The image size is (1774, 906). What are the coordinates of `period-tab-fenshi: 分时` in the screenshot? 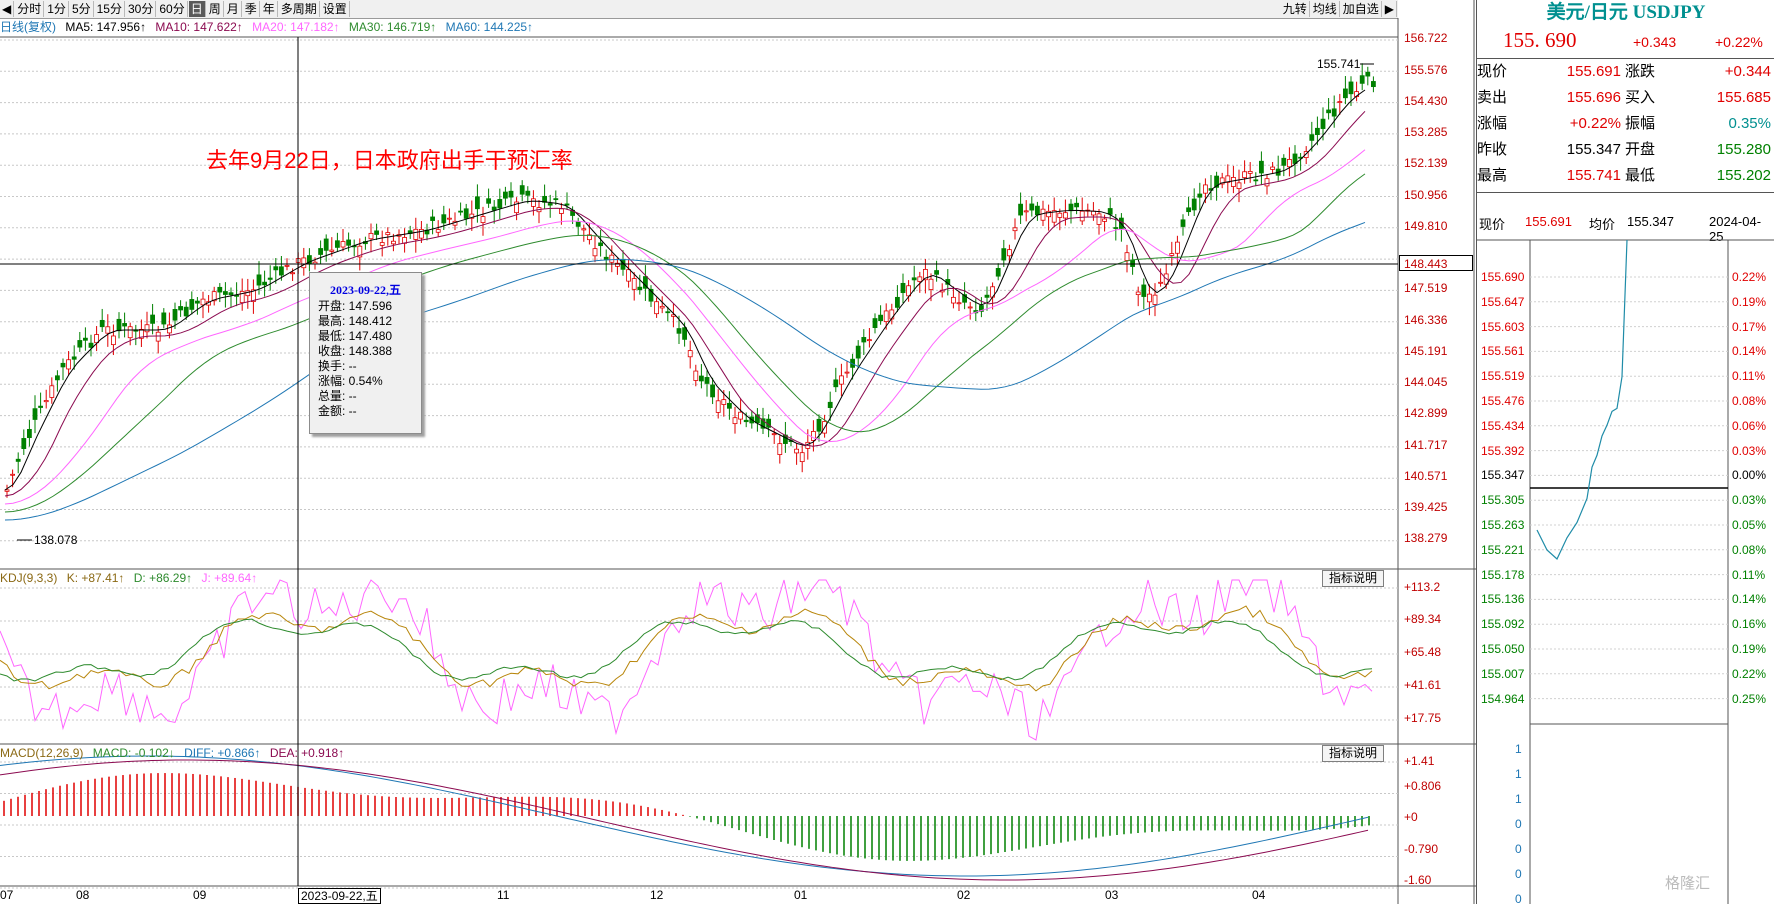 It's located at (30, 9).